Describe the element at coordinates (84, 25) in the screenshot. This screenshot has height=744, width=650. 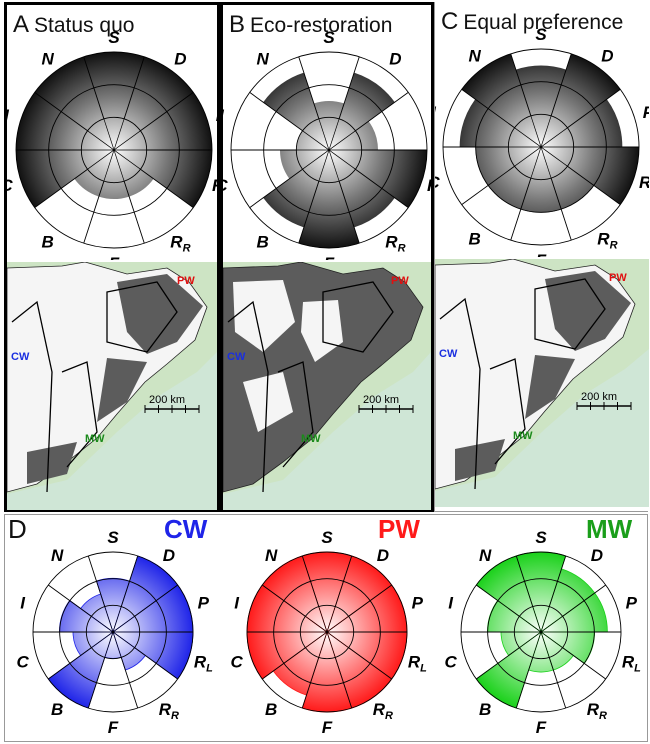
I see `panel-title-text: Status quo` at that location.